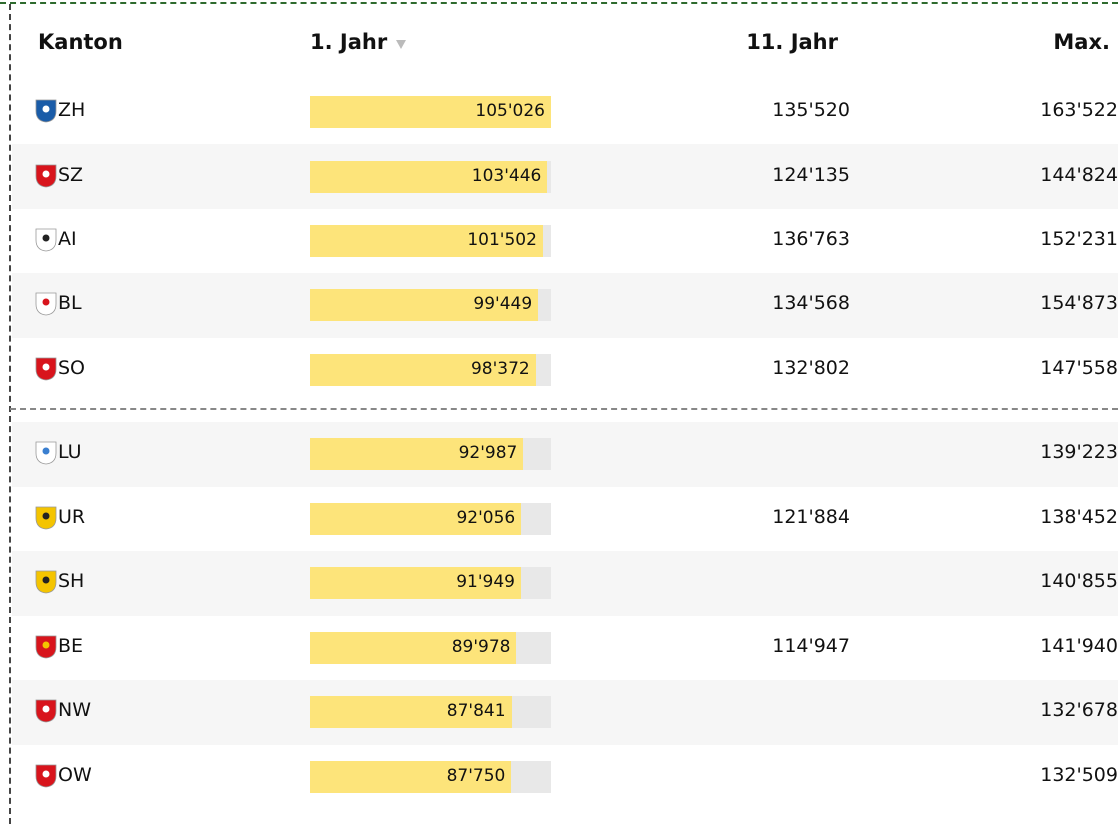 This screenshot has height=824, width=1118. Describe the element at coordinates (481, 646) in the screenshot. I see `bar-label: 89'978` at that location.